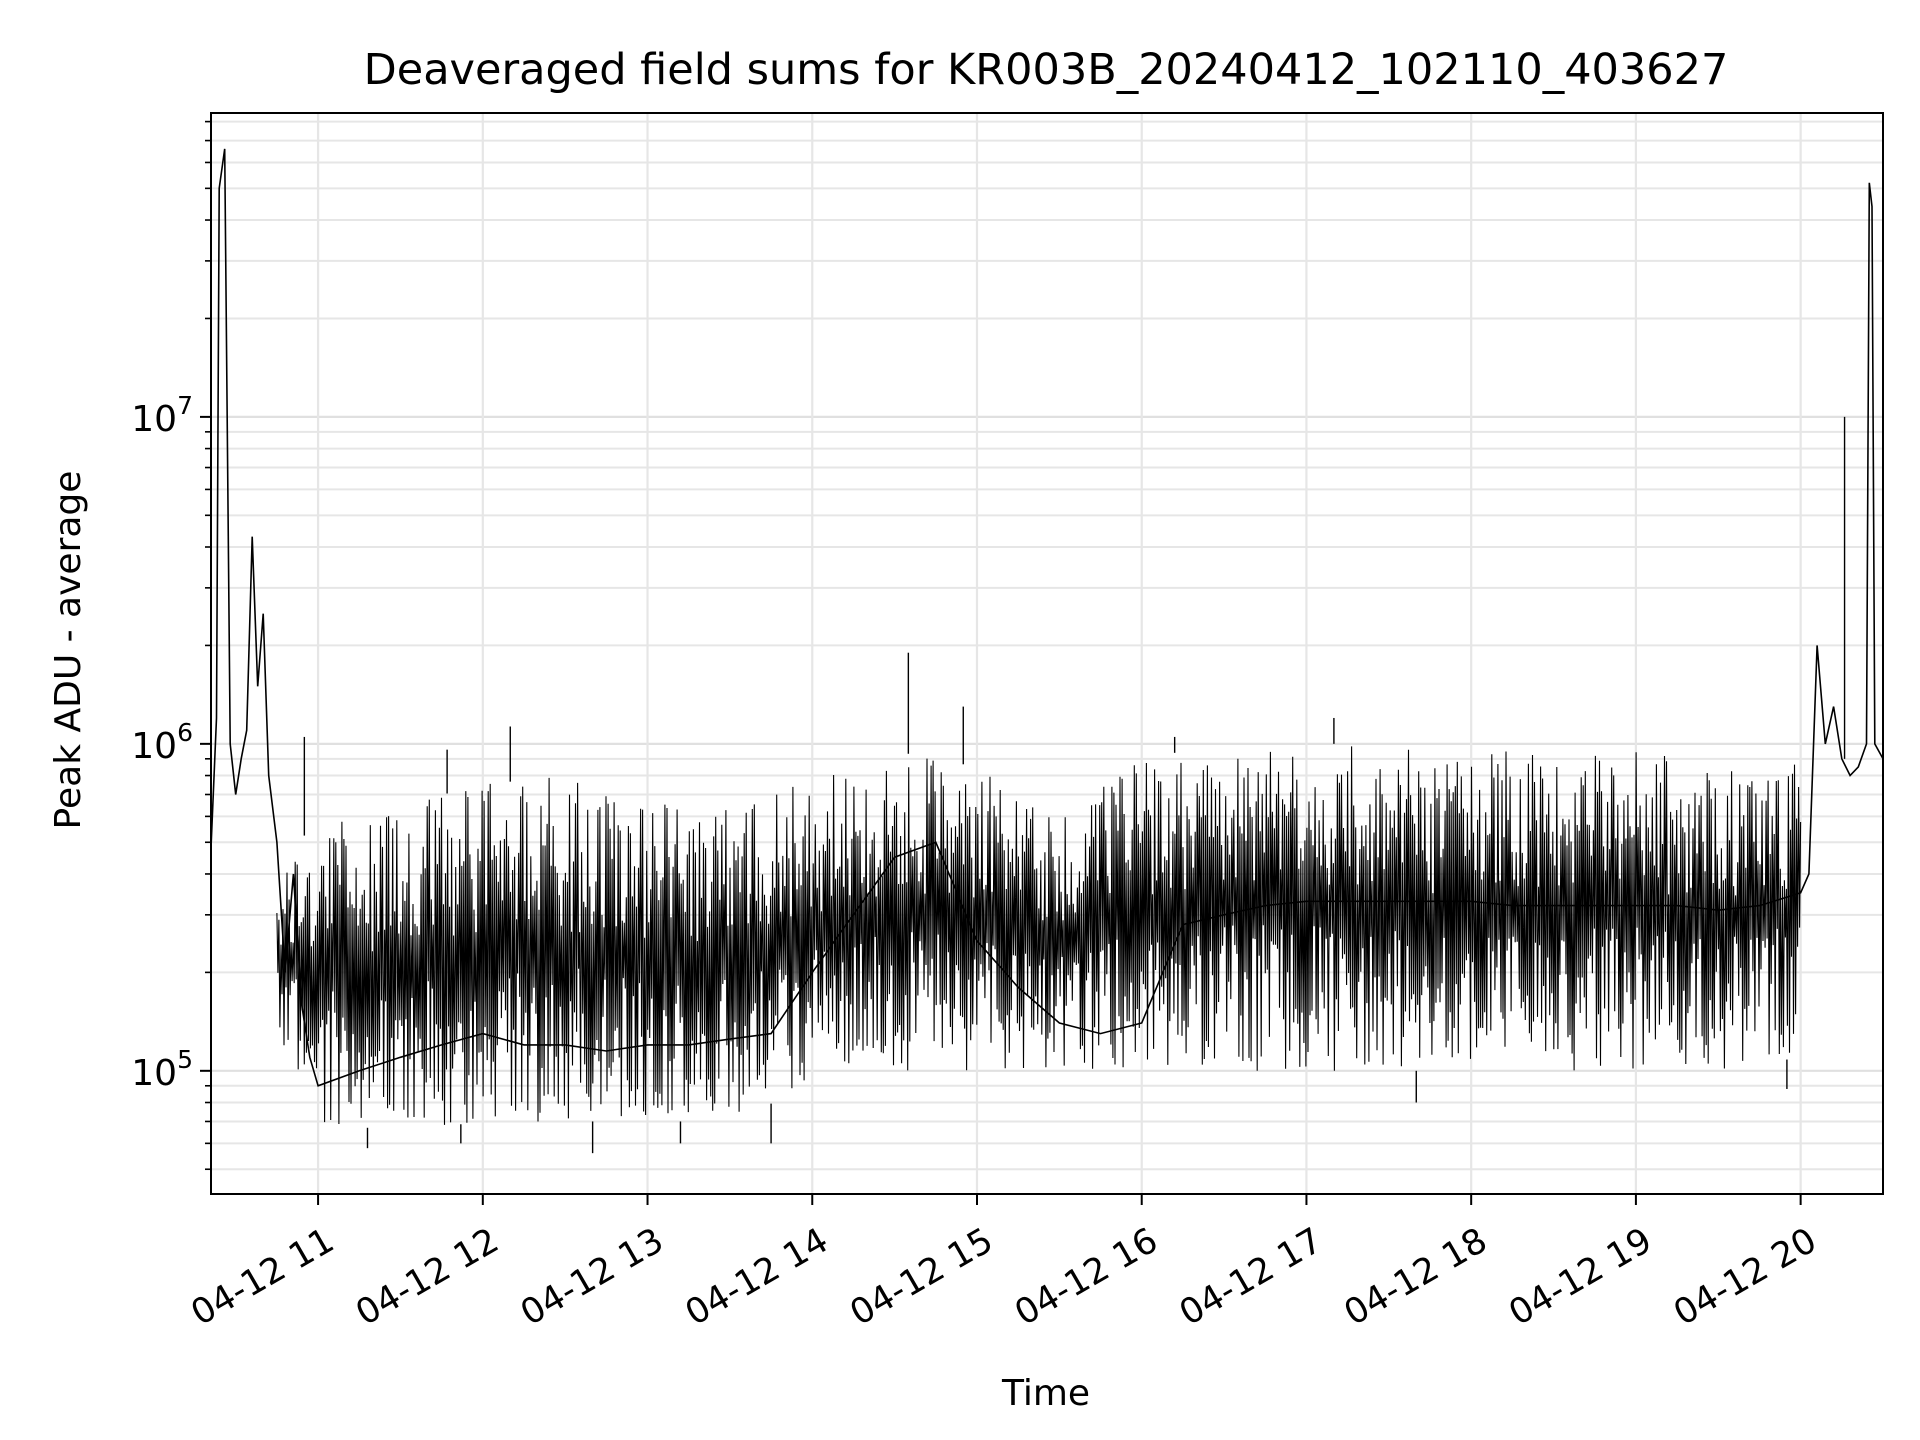 The image size is (1920, 1440). Describe the element at coordinates (162, 415) in the screenshot. I see `y-tick-label: 10⁷` at that location.